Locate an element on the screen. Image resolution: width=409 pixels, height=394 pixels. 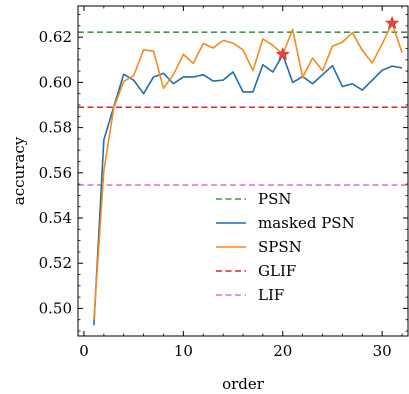
x-axis-label: order is located at coordinates (243, 384).